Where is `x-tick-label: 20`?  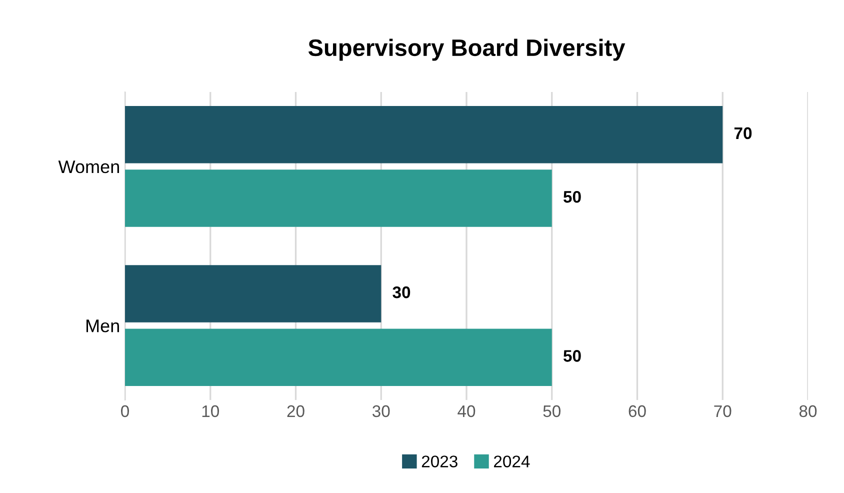
x-tick-label: 20 is located at coordinates (295, 411).